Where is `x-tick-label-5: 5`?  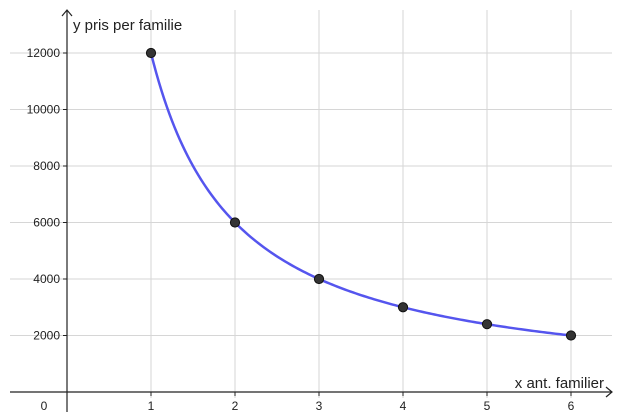
x-tick-label-5: 5 is located at coordinates (487, 406).